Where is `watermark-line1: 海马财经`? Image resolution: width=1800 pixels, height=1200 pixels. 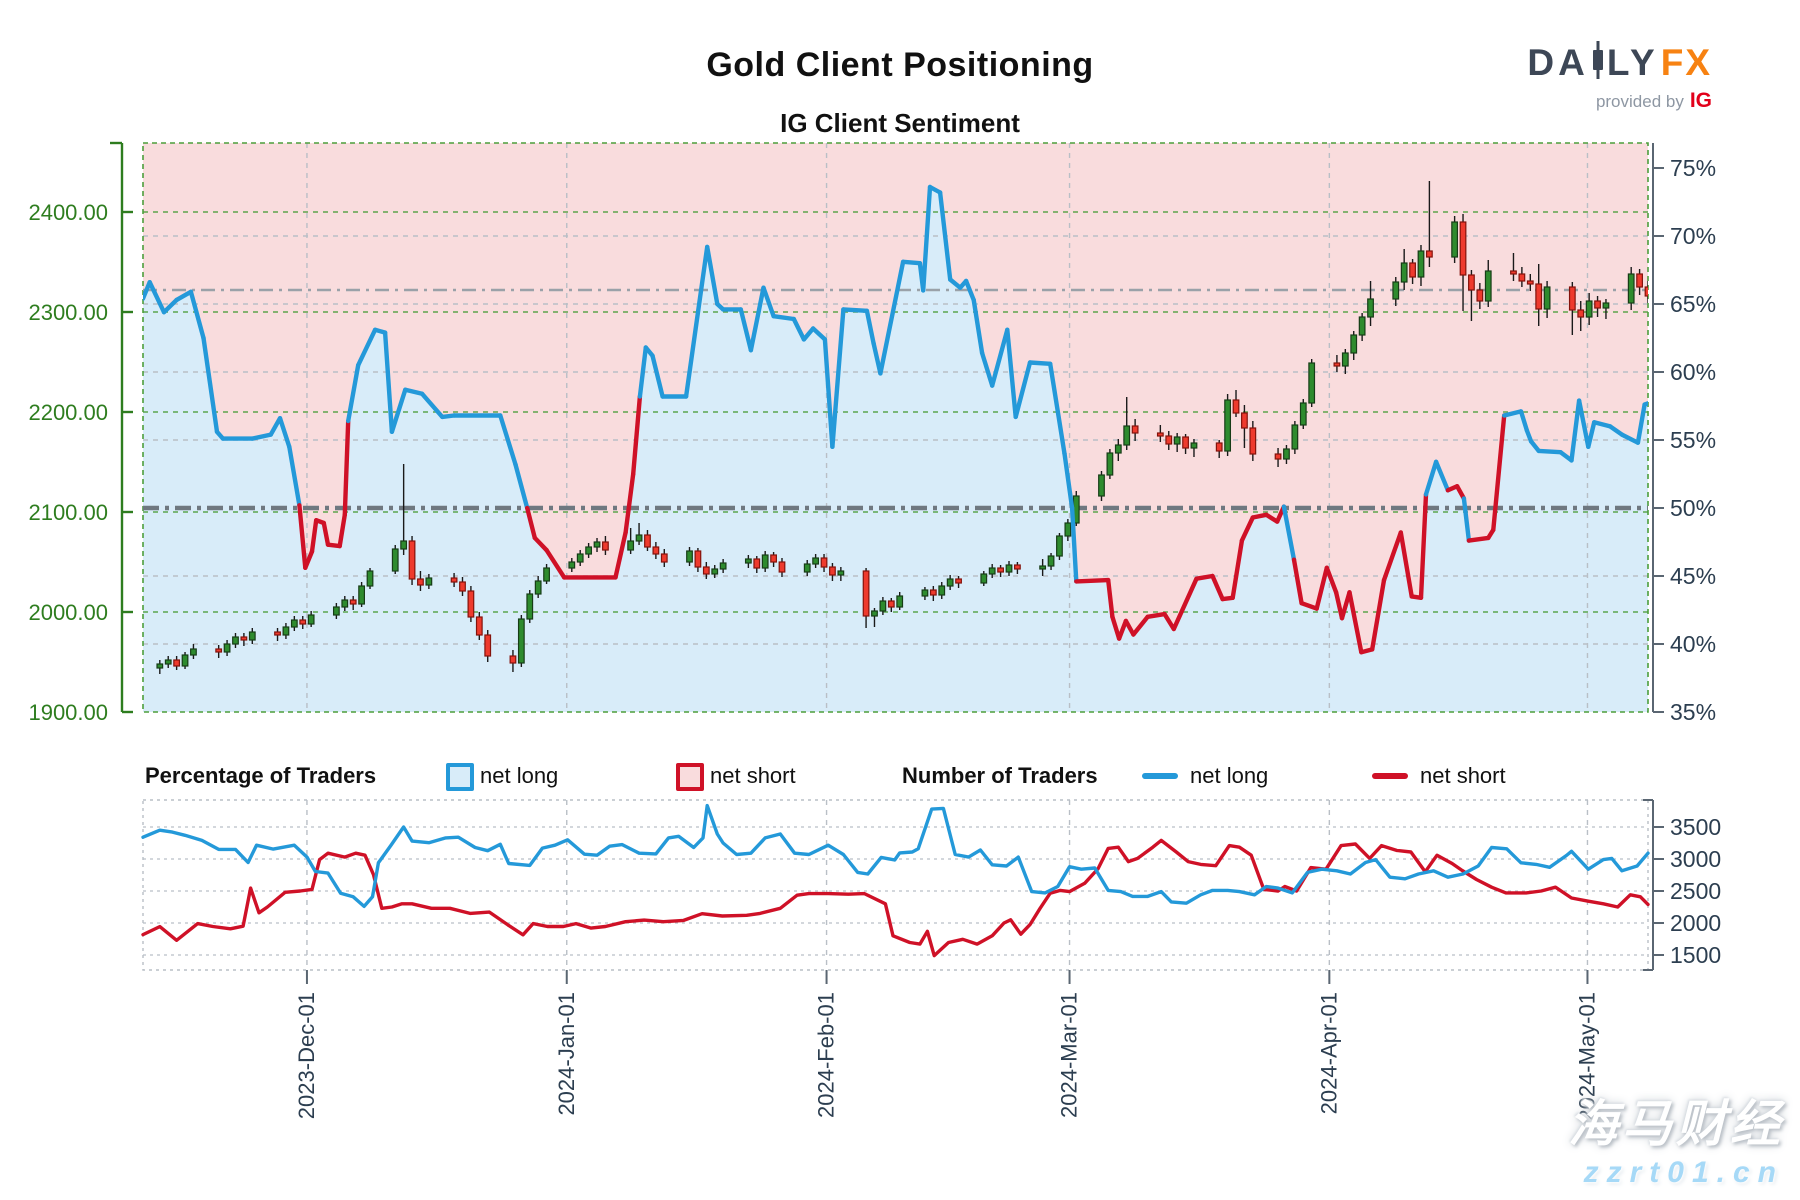
watermark-line1: 海马财经 is located at coordinates (1676, 1124).